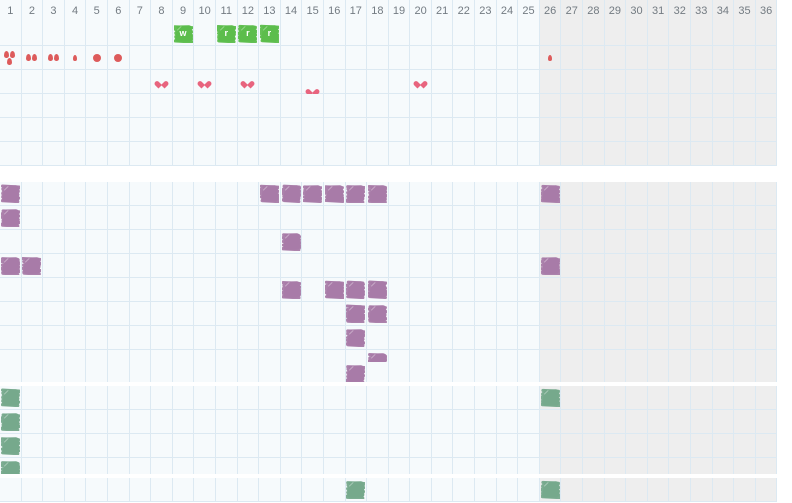  Describe the element at coordinates (96, 57) in the screenshot. I see `flow-spotting` at that location.